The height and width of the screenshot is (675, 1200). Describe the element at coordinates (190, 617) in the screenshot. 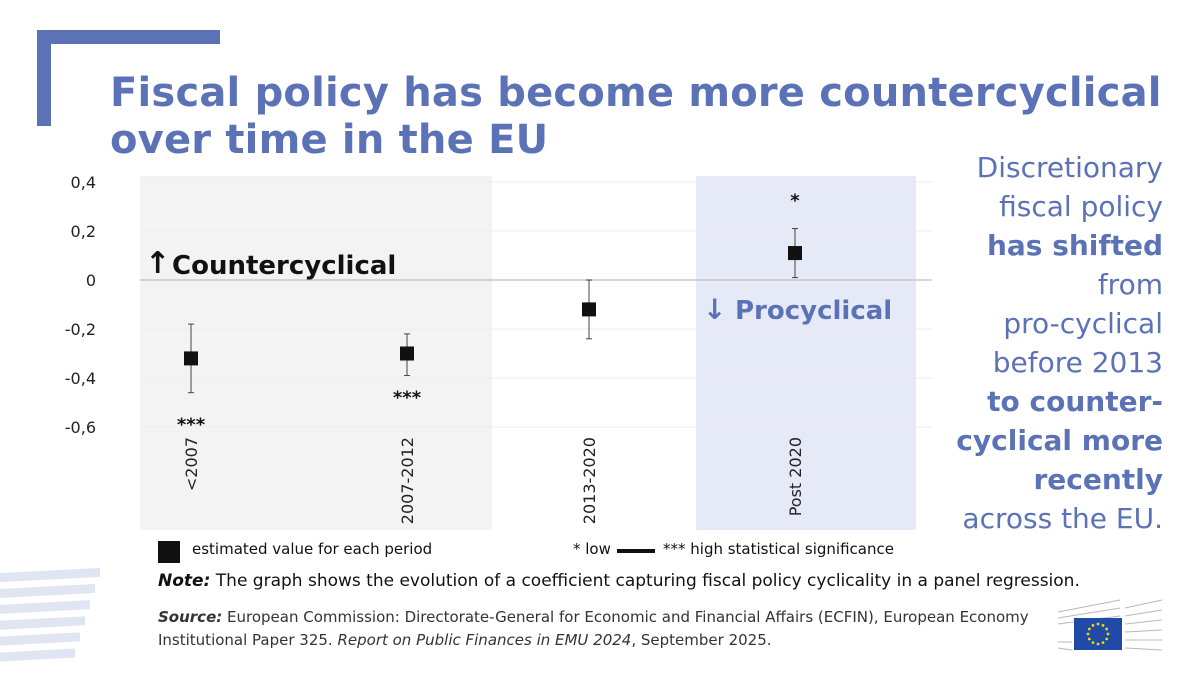

I see `source-label: Source:` at that location.